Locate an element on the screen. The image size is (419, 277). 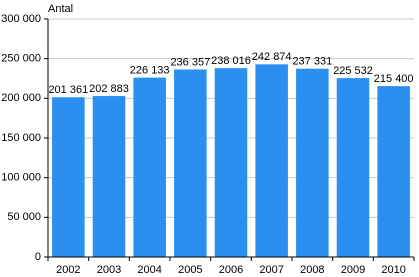
value-label: 238 016 is located at coordinates (231, 61).